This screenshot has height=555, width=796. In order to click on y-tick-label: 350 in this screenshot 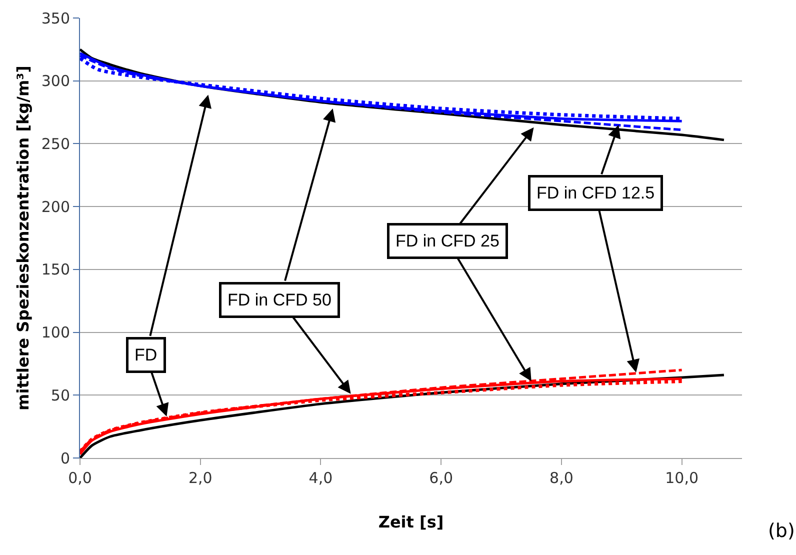, I will do `click(55, 18)`.